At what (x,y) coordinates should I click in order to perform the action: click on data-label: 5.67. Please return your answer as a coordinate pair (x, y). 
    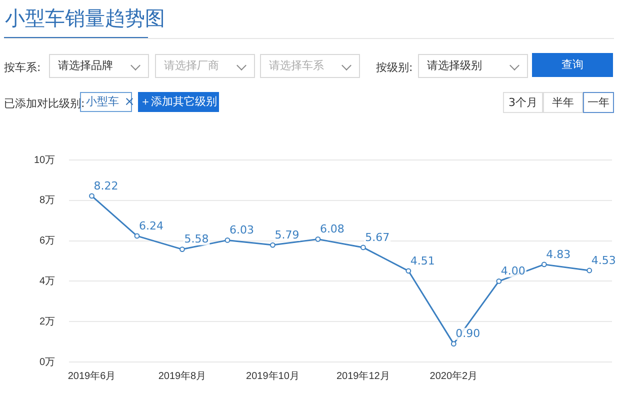
    Looking at the image, I should click on (377, 237).